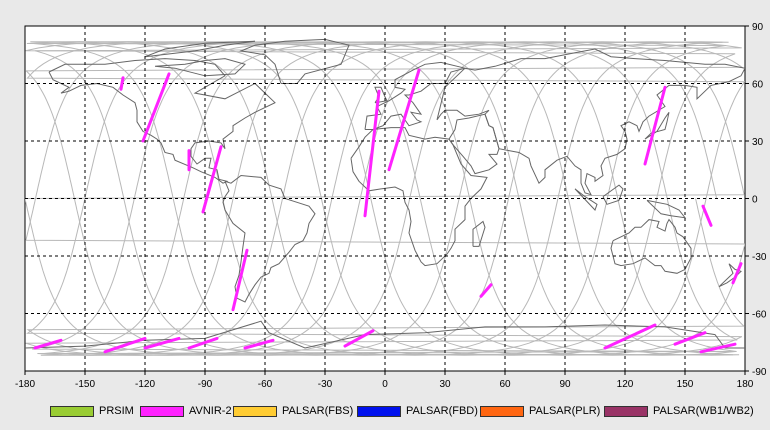 This screenshot has height=430, width=770. I want to click on legend-item-palsar-fbd: PALSAR(FBD), so click(417, 411).